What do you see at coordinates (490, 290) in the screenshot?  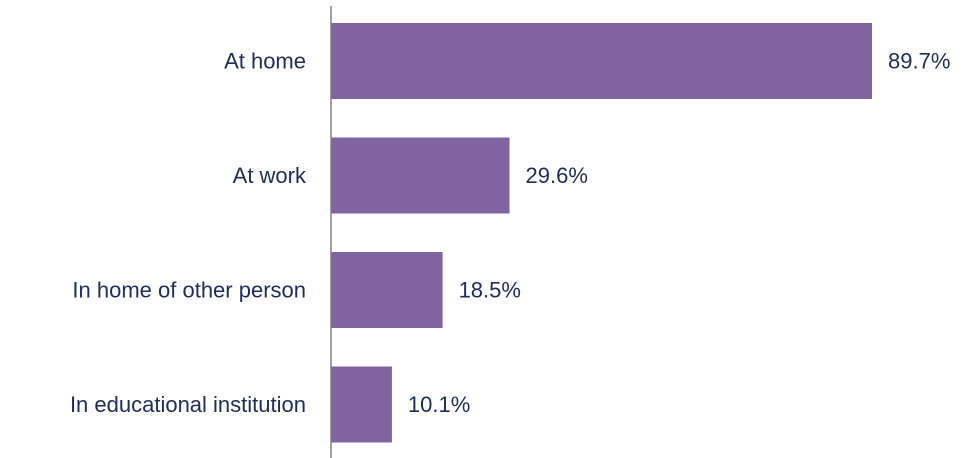 I see `value-label: 18.5%` at bounding box center [490, 290].